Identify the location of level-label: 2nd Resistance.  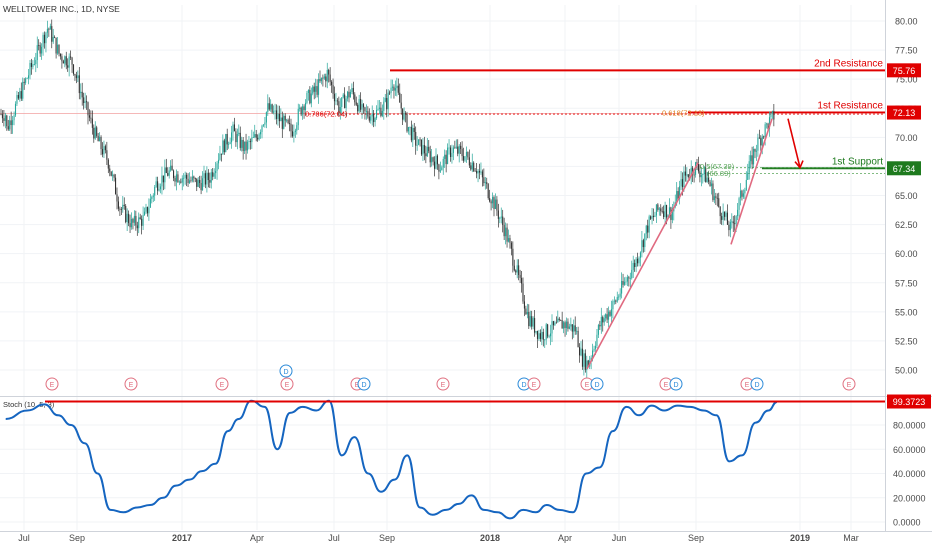
(848, 63).